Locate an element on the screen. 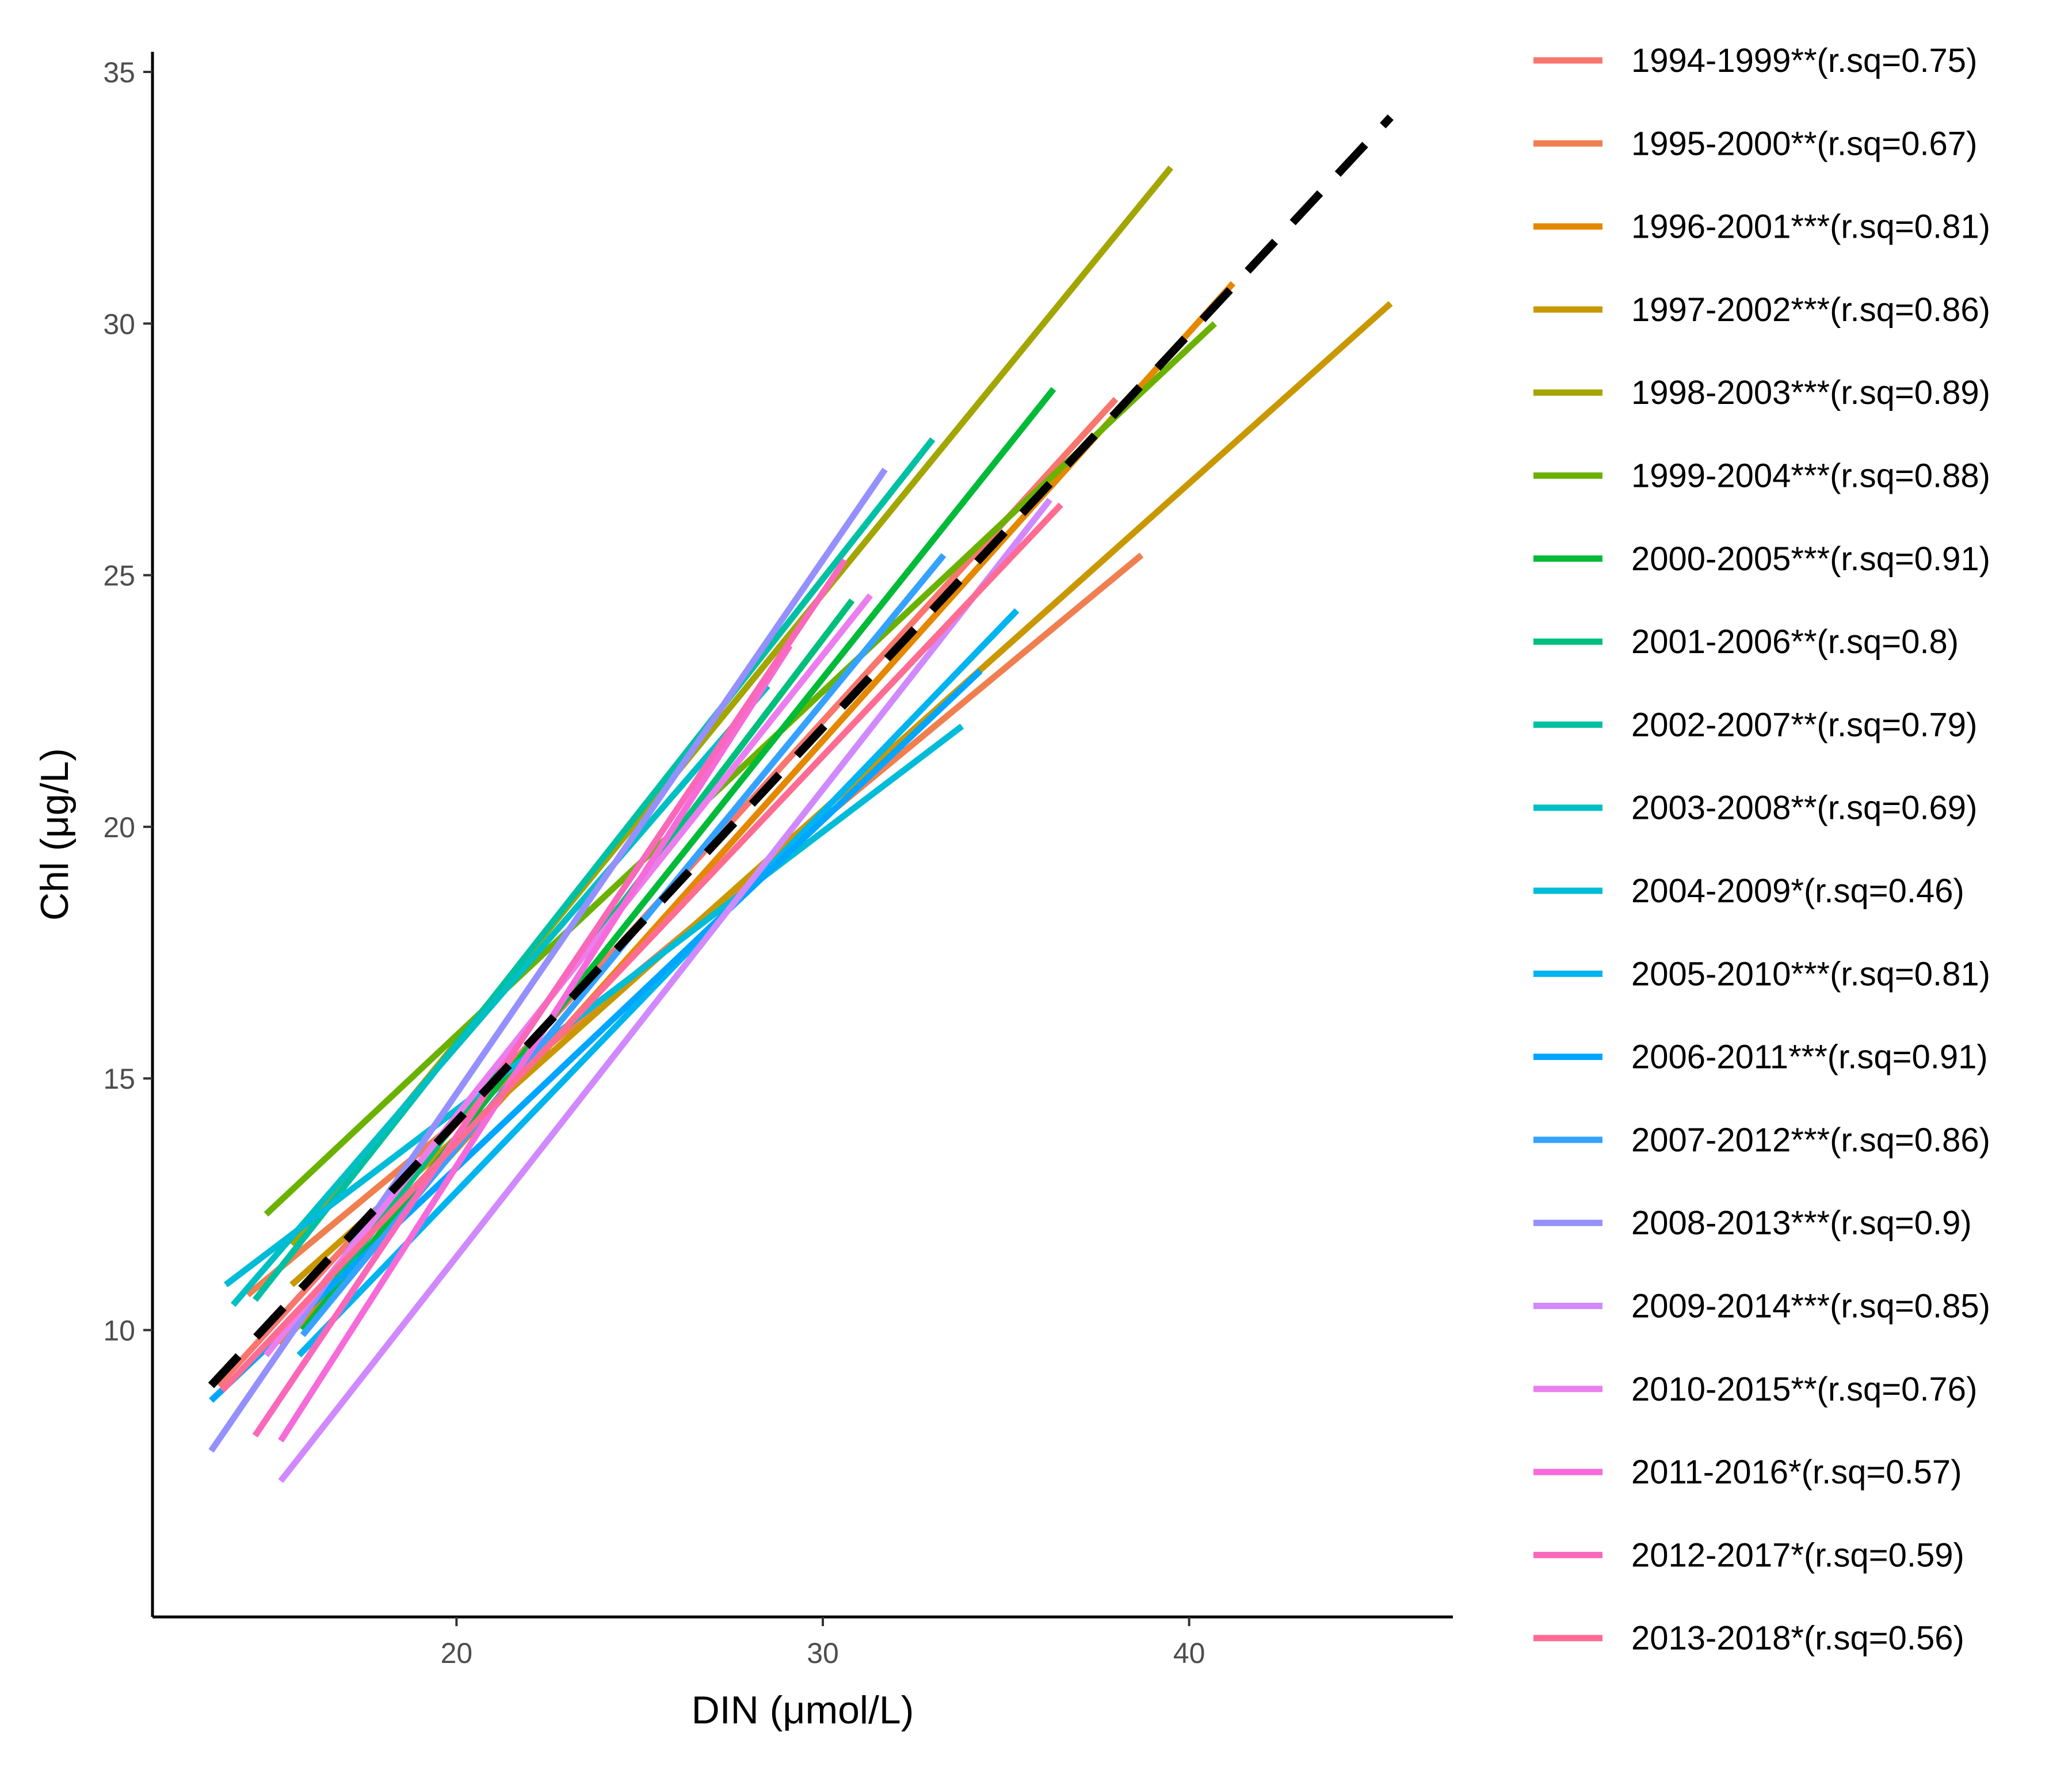 Image resolution: width=2072 pixels, height=1770 pixels. legend-label-2002-2007: 2002-2007**(r.sq=0.79) is located at coordinates (1804, 725).